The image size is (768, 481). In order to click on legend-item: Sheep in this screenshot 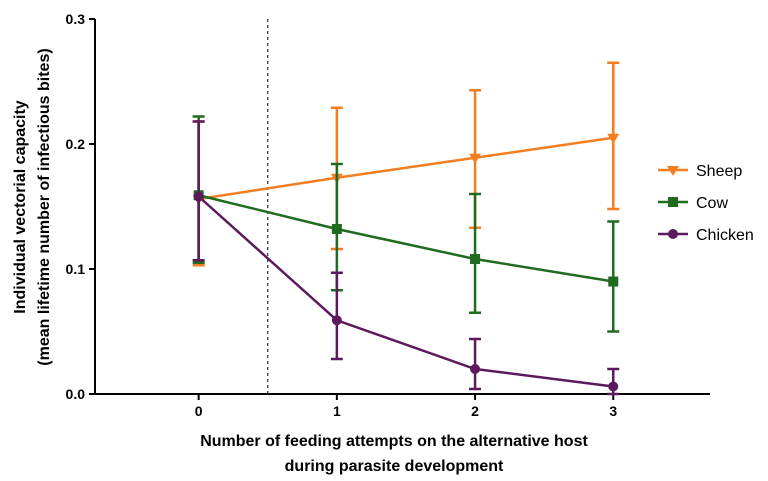, I will do `click(700, 171)`.